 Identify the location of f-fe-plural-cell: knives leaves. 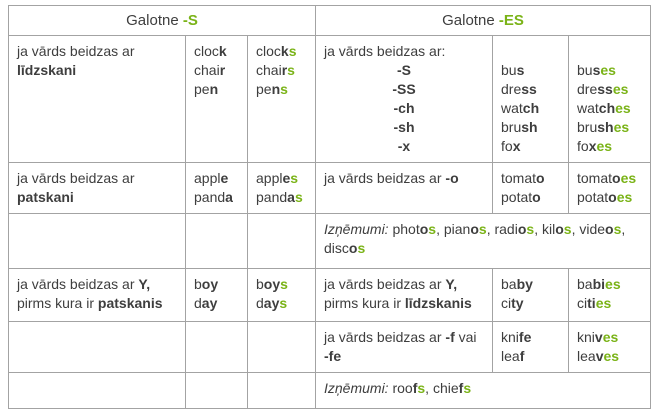
(609, 347).